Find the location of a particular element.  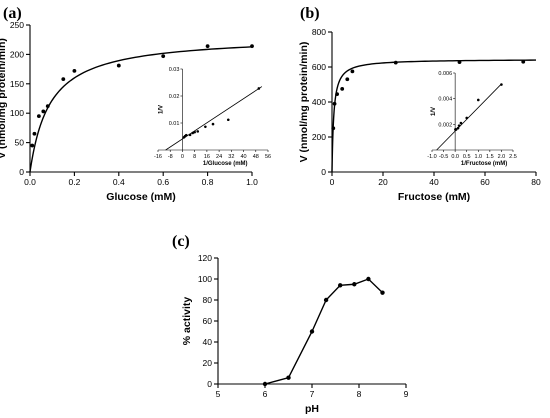

y-tick-label-c: 0 is located at coordinates (209, 384).